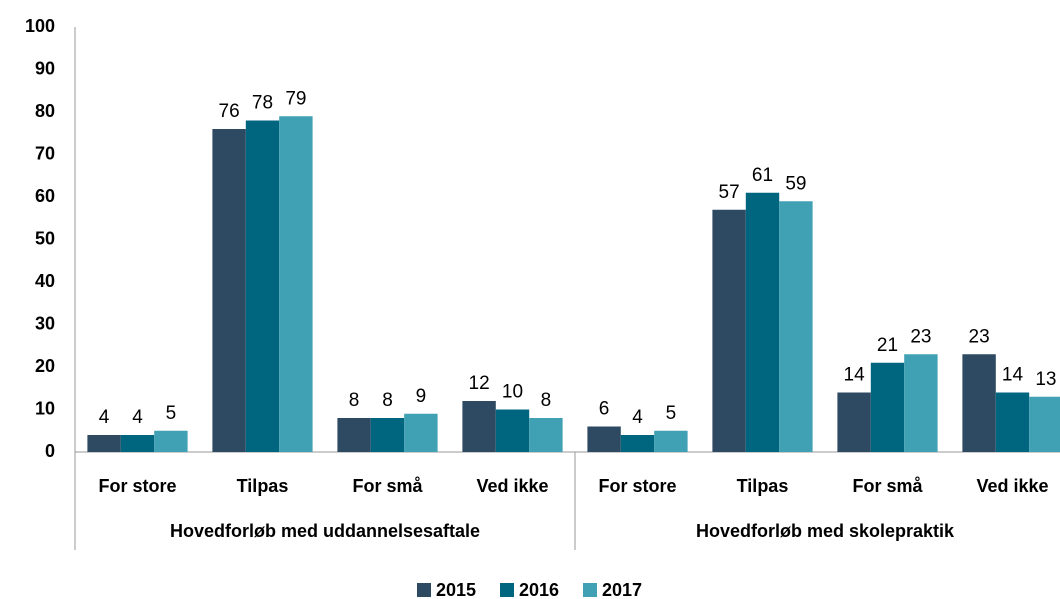 Image resolution: width=1060 pixels, height=599 pixels. I want to click on legend-label: 2016, so click(539, 589).